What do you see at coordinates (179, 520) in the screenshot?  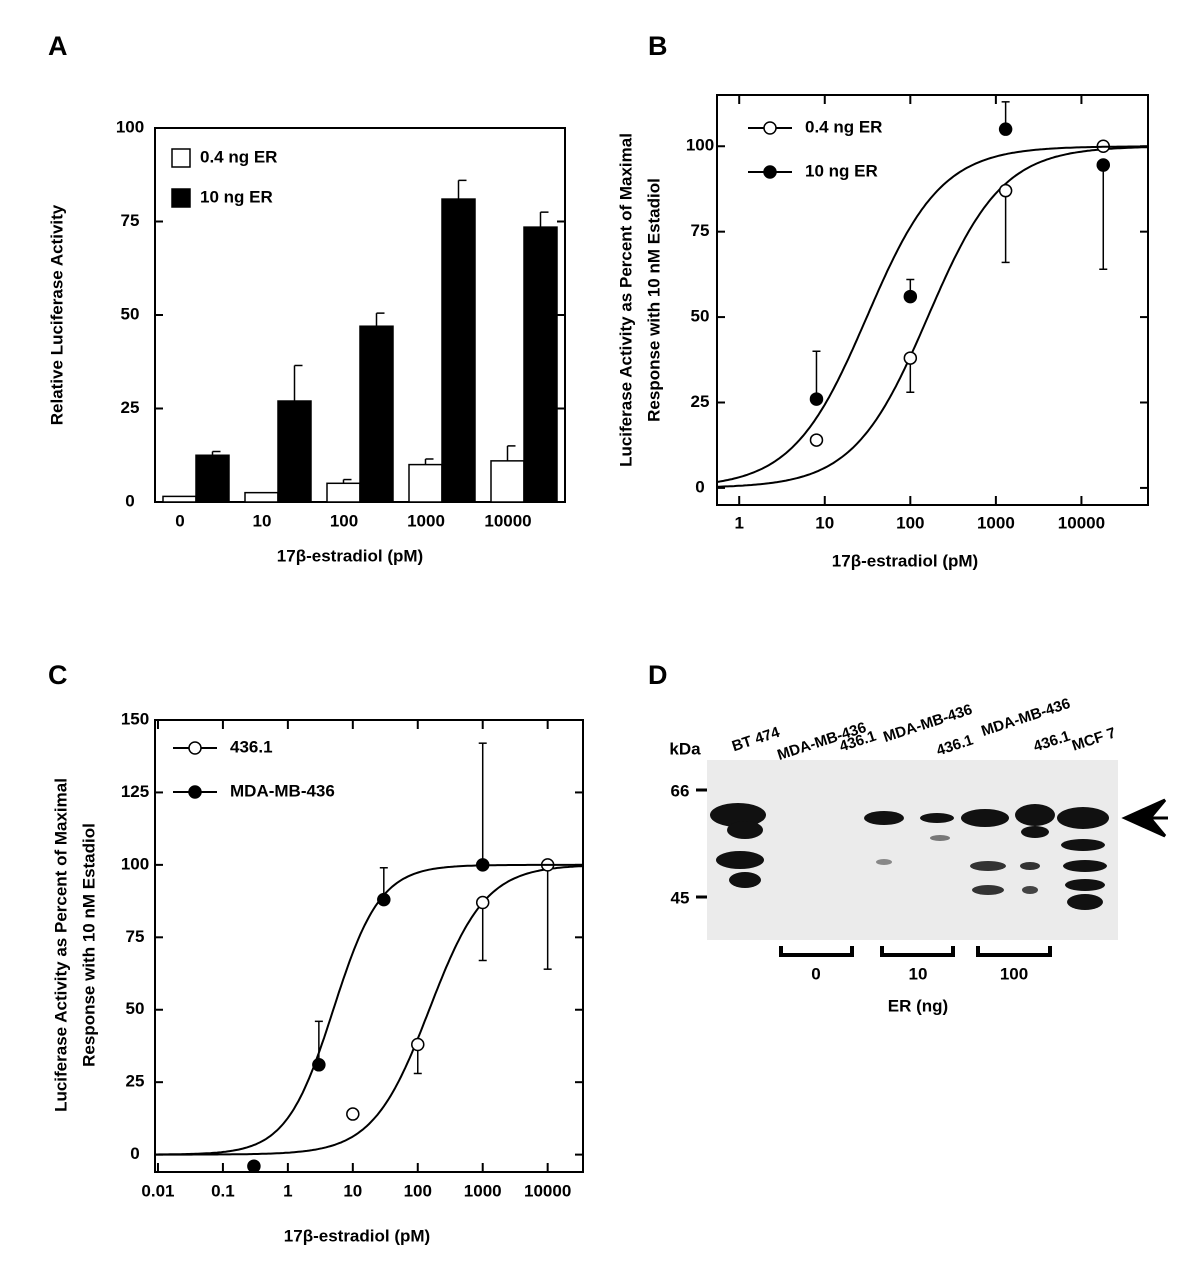 I see `x-tick-label: 0` at bounding box center [179, 520].